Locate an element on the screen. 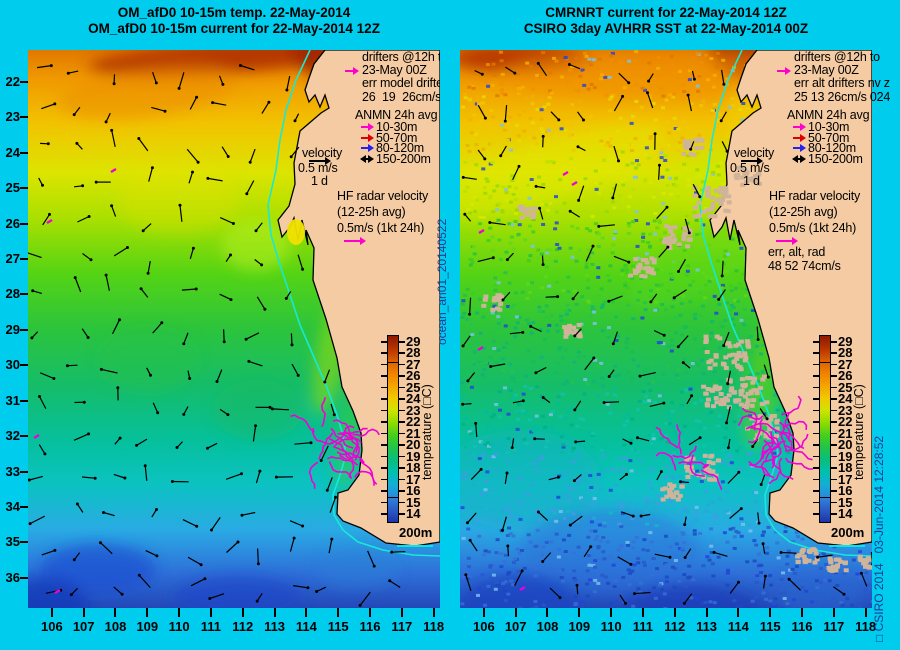  colorbar-value: 16 is located at coordinates (845, 491).